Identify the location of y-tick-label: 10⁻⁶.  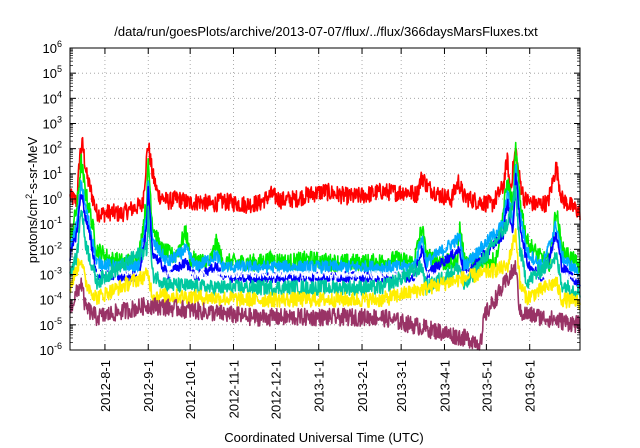
(51, 349).